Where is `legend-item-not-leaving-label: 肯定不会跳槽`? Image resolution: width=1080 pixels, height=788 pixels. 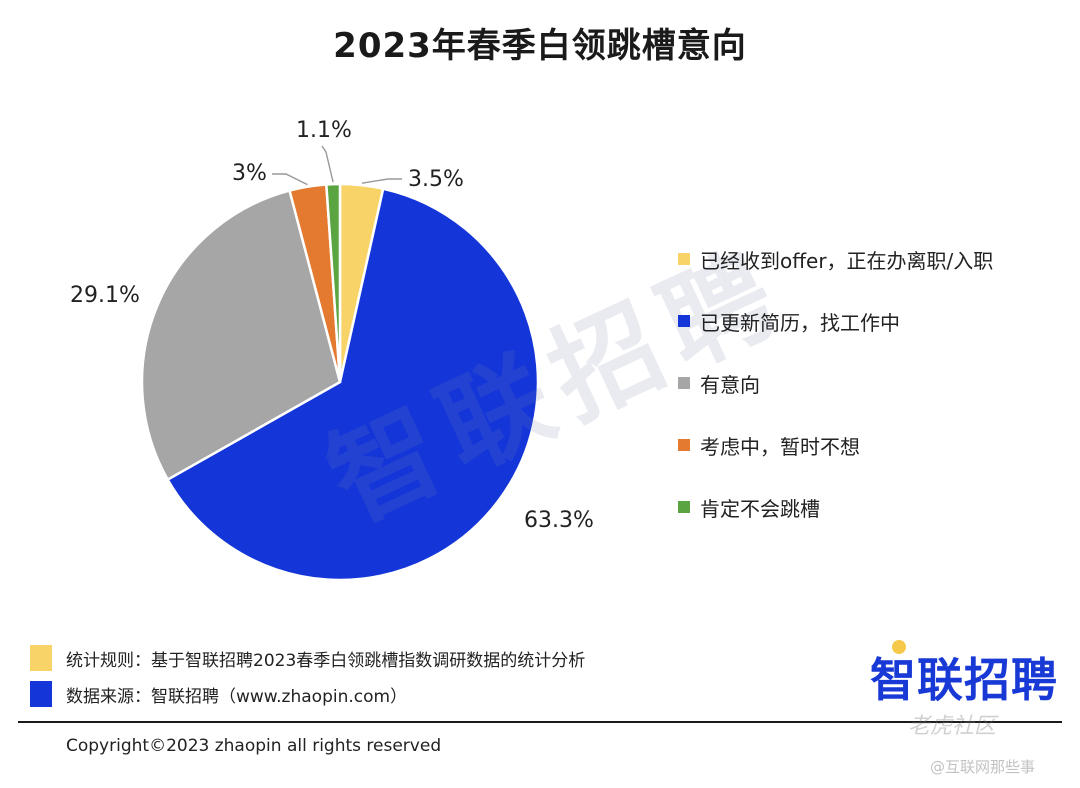 legend-item-not-leaving-label: 肯定不会跳槽 is located at coordinates (760, 508).